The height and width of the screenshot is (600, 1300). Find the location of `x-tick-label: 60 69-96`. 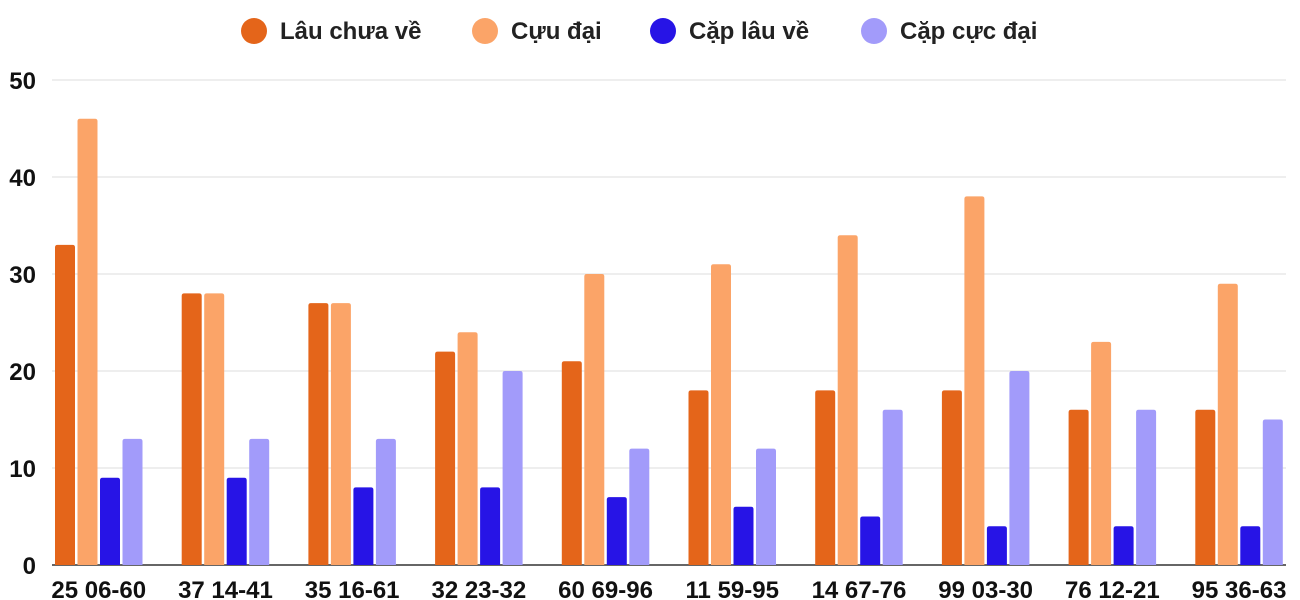

x-tick-label: 60 69-96 is located at coordinates (605, 588).